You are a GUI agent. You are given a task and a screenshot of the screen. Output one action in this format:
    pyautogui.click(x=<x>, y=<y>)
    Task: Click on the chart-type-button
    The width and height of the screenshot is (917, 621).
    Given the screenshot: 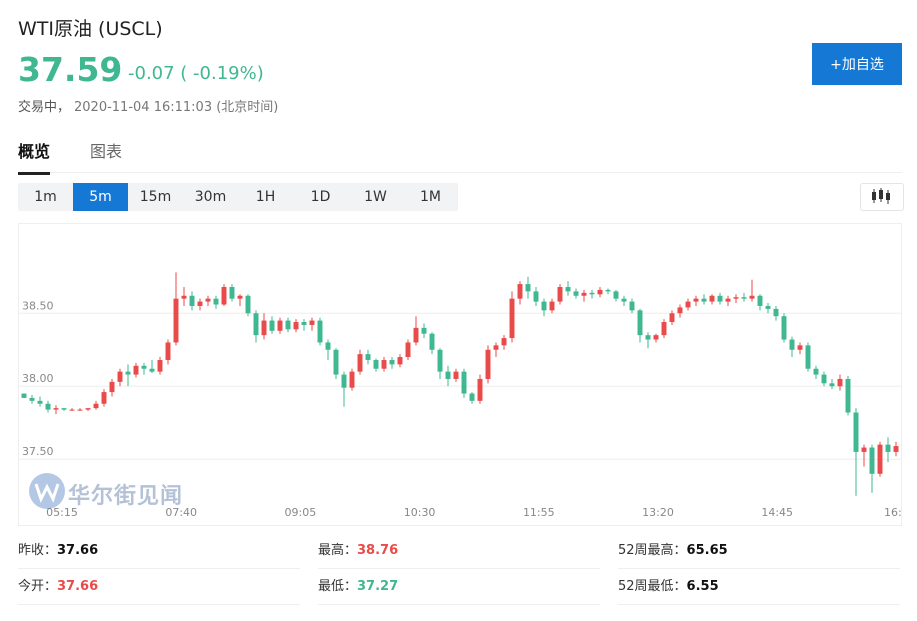 What is the action you would take?
    pyautogui.click(x=882, y=197)
    